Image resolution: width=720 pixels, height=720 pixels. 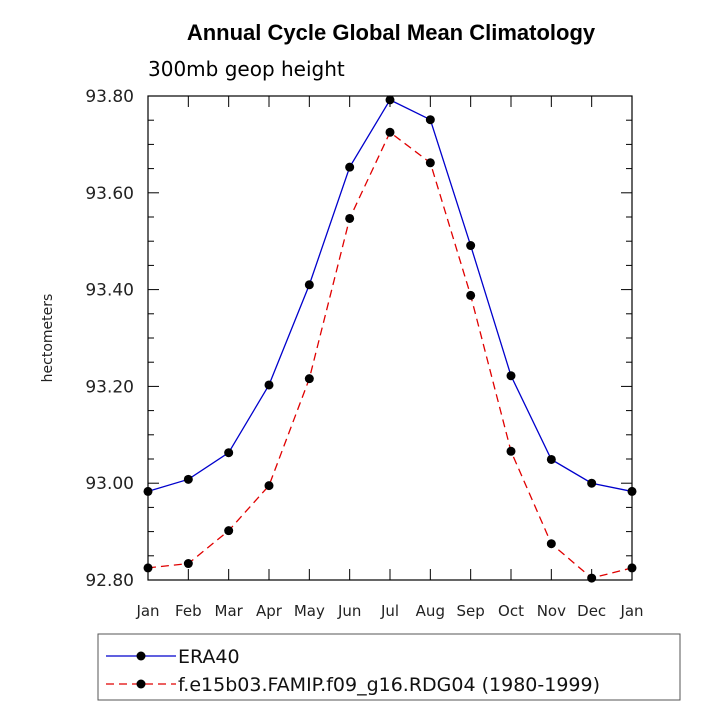 I want to click on legend-box, so click(x=389, y=667).